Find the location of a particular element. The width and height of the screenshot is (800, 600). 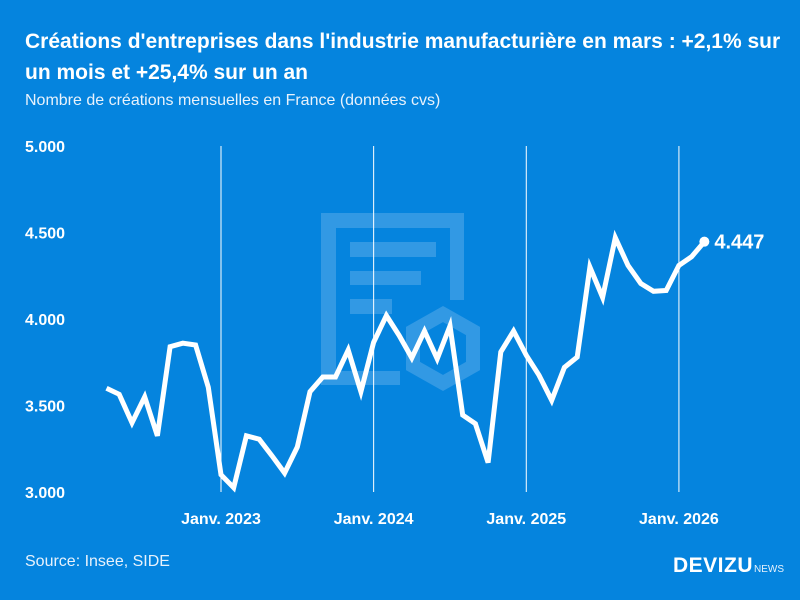

logo-main: DEVIZU is located at coordinates (713, 565).